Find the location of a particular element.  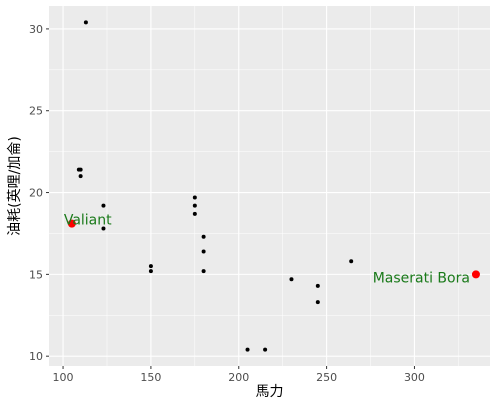

x-tick-label: 100 is located at coordinates (63, 377).